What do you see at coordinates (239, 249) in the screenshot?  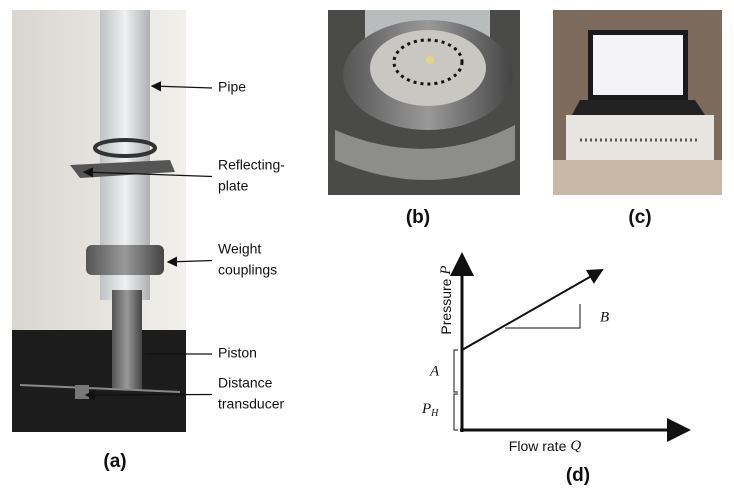 I see `annotation: Weight` at bounding box center [239, 249].